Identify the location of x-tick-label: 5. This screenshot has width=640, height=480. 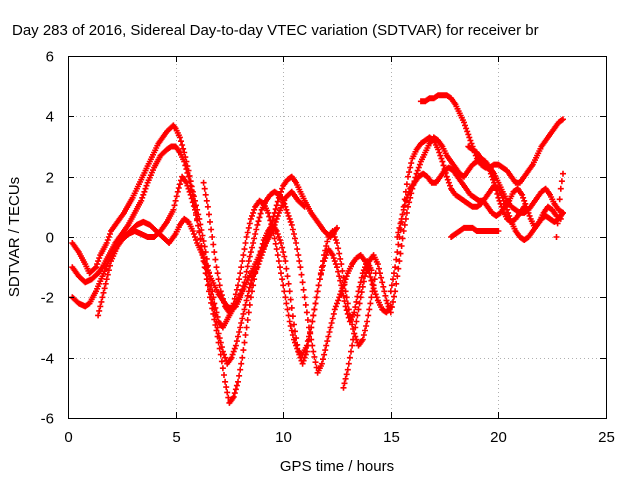
(176, 437).